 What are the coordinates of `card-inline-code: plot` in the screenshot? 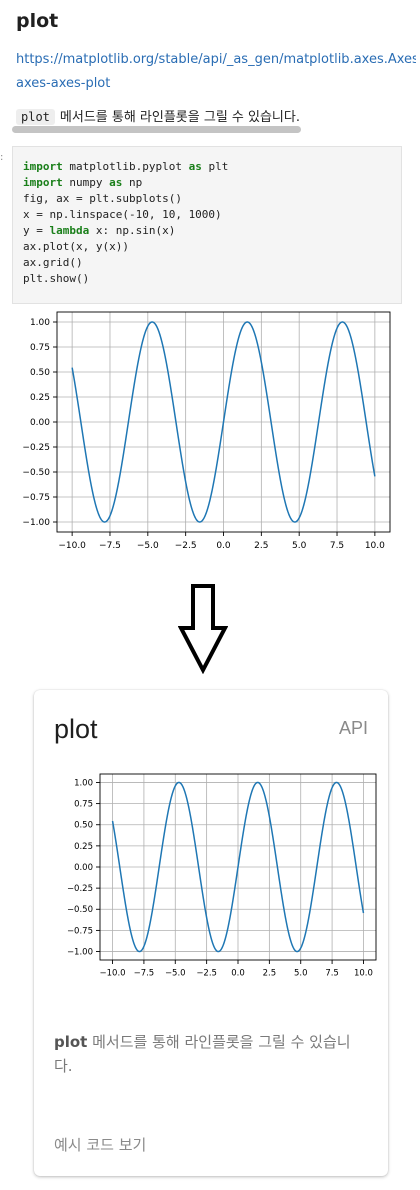 It's located at (71, 1042).